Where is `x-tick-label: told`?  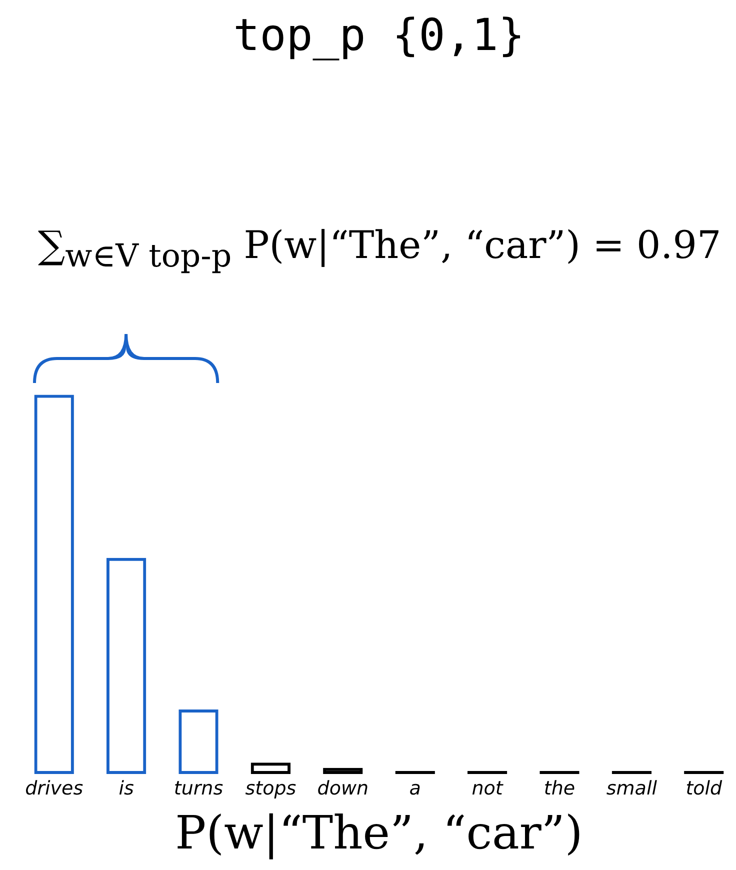
x-tick-label: told is located at coordinates (705, 788).